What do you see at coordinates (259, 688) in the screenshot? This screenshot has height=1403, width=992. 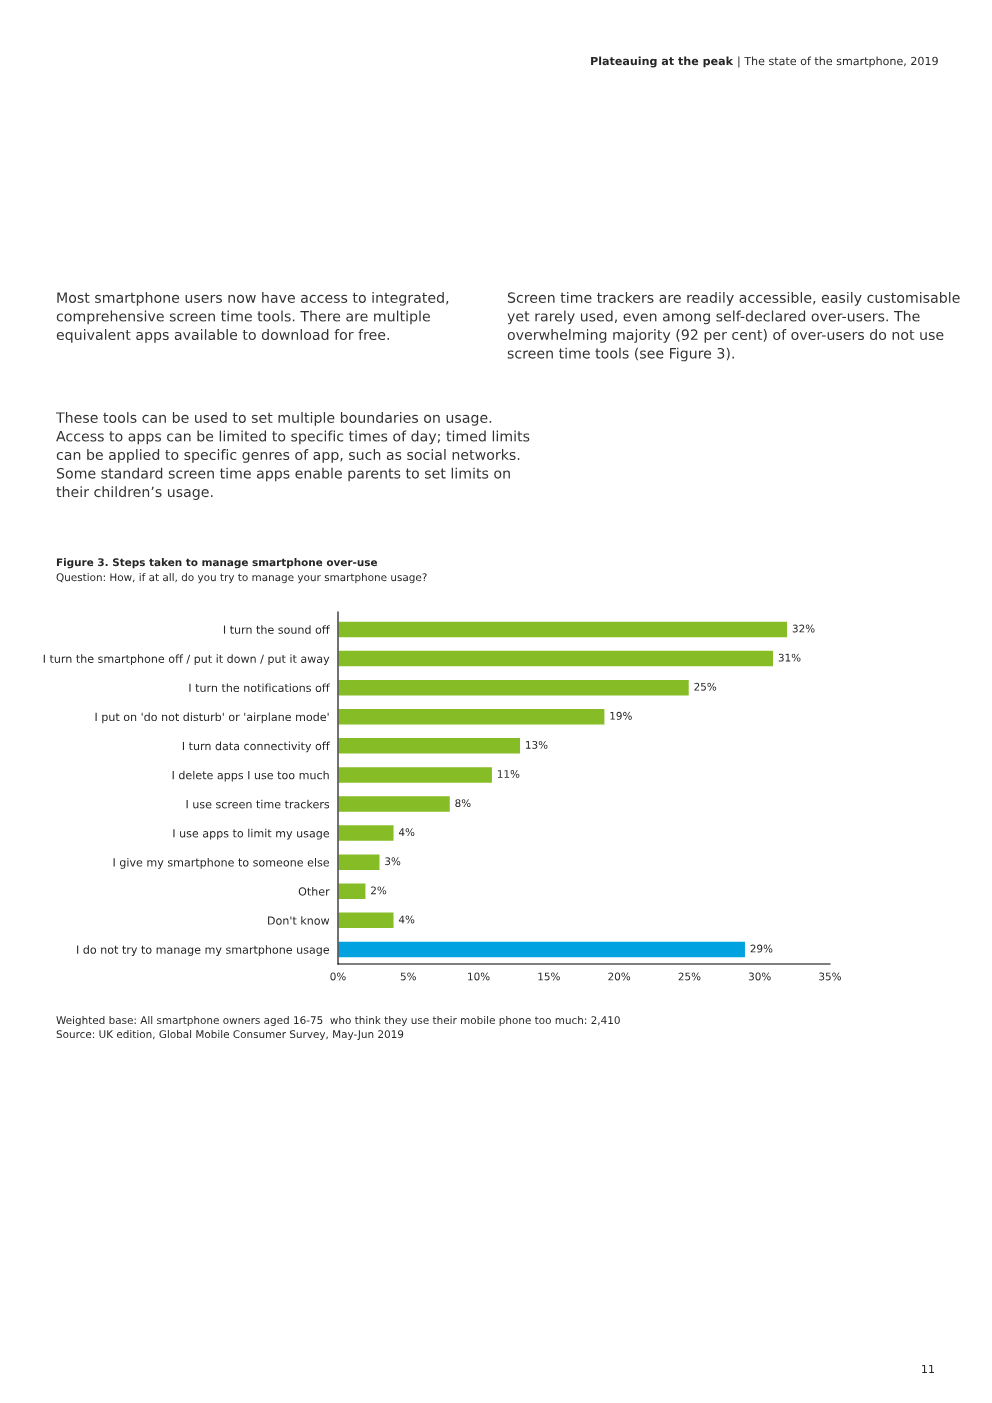 I see `y-tick-label: I turn the notifications off` at bounding box center [259, 688].